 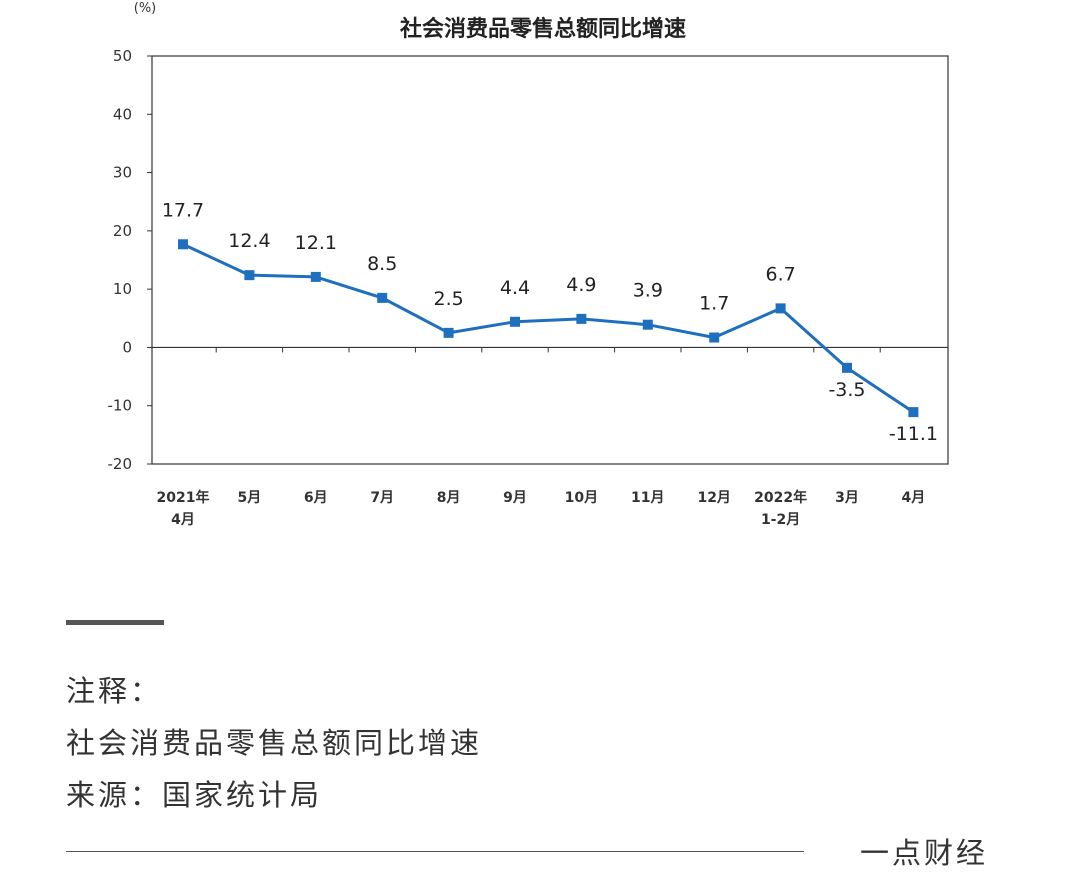 I want to click on y-tick-label: -20, so click(x=120, y=464).